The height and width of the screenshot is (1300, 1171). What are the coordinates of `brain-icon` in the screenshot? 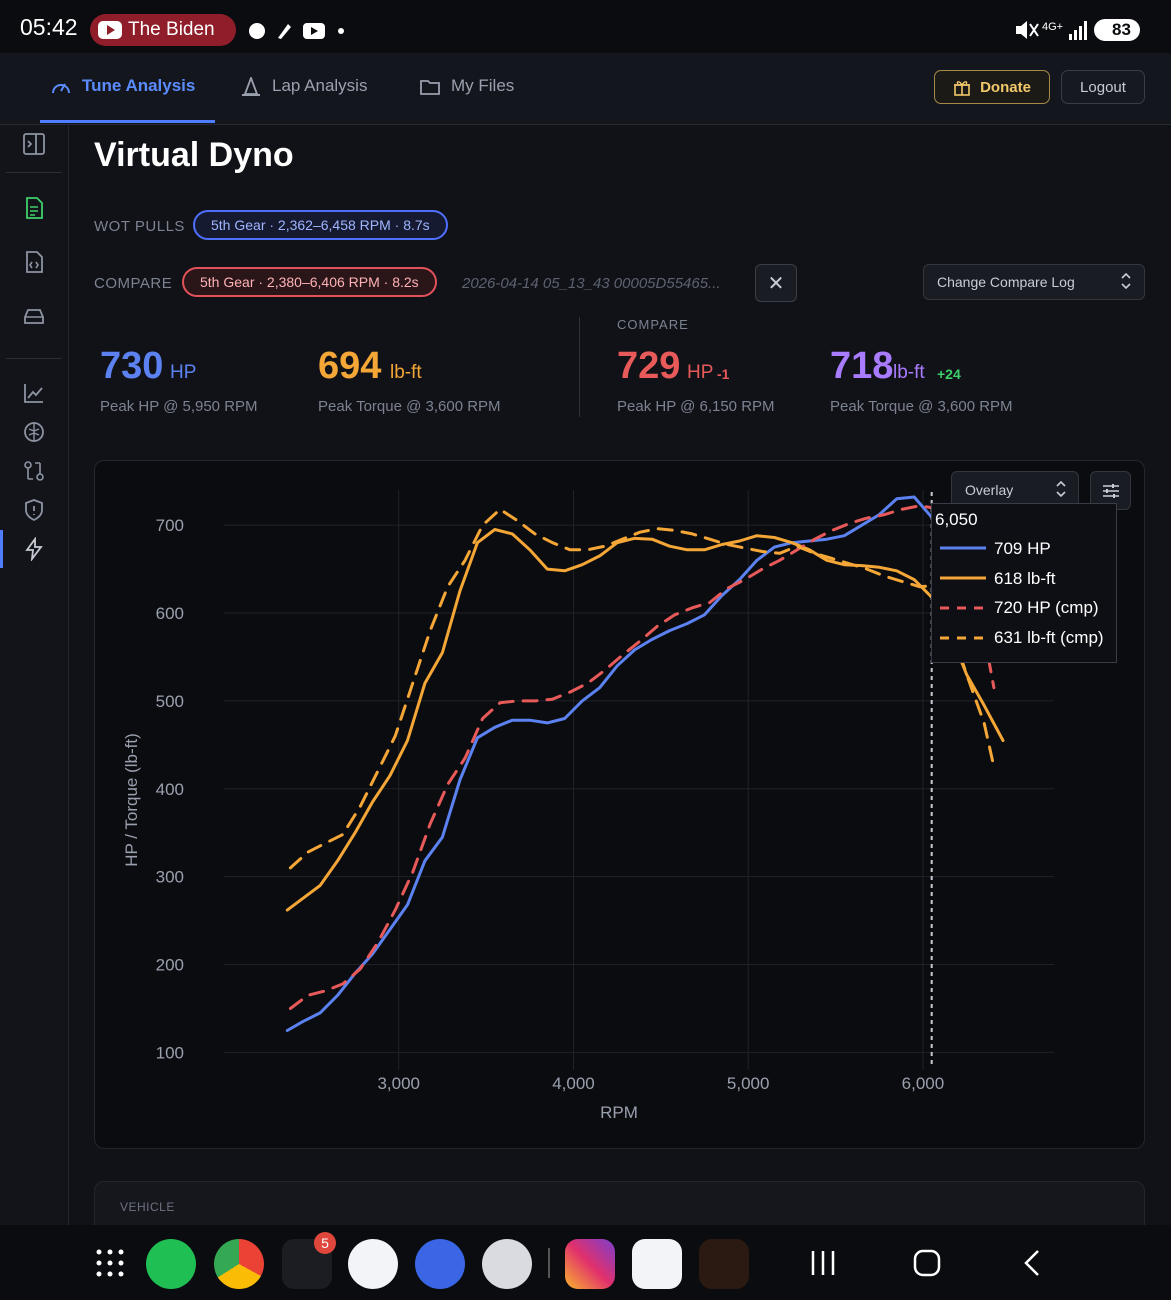 It's located at (34, 432).